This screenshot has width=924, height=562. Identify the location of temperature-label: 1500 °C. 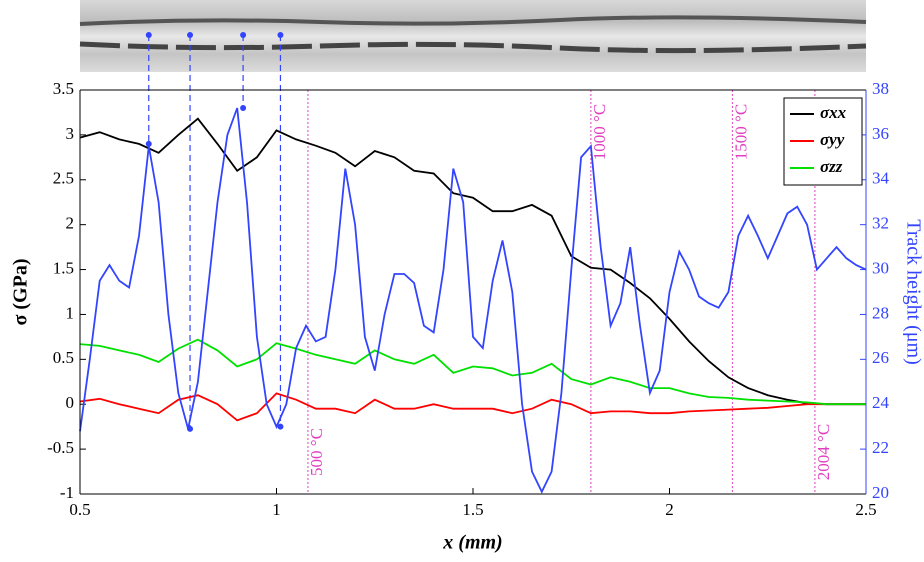
(740, 132).